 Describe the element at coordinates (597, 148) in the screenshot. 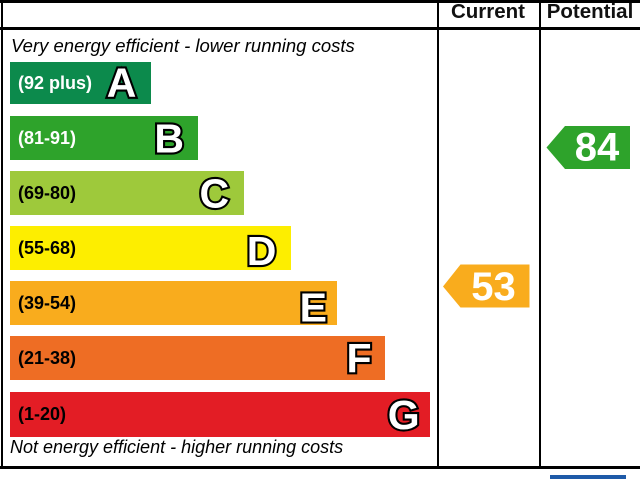

I see `svg-text: 84` at that location.